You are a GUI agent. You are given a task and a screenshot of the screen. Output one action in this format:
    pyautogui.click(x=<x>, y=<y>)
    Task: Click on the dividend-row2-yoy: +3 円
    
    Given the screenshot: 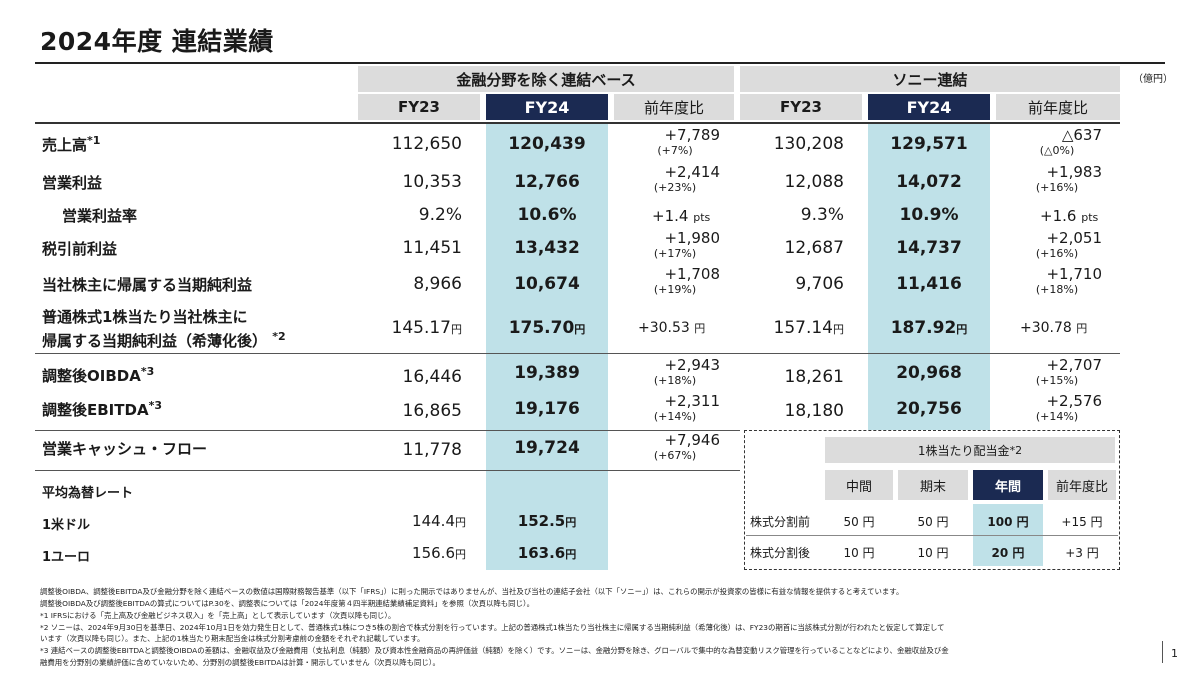 What is the action you would take?
    pyautogui.click(x=1082, y=553)
    